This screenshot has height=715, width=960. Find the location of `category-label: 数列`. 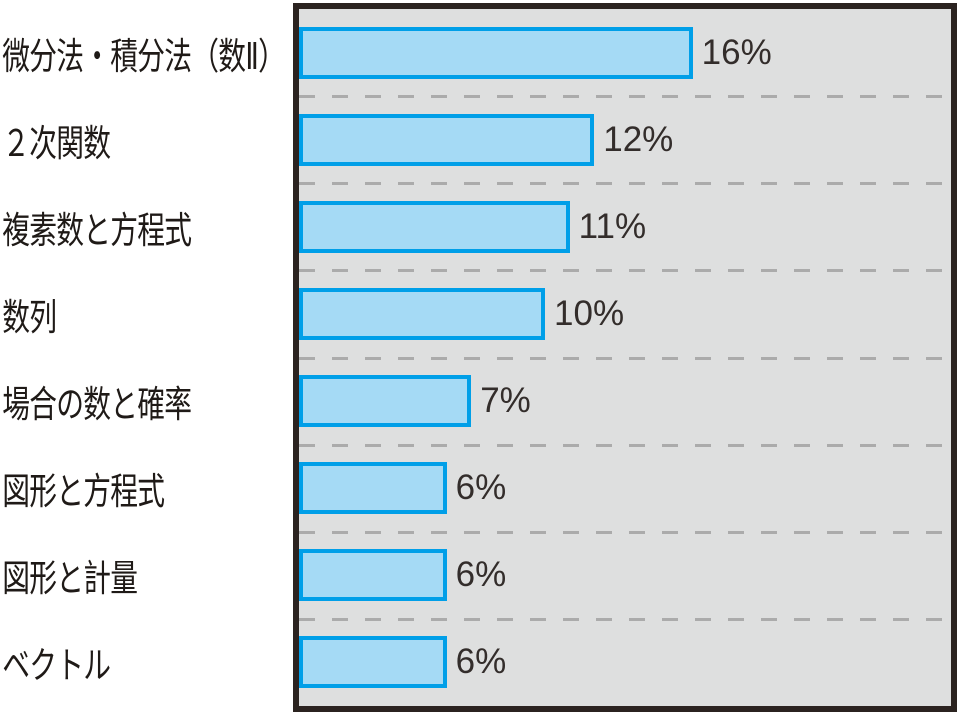

category-label: 数列 is located at coordinates (29, 317).